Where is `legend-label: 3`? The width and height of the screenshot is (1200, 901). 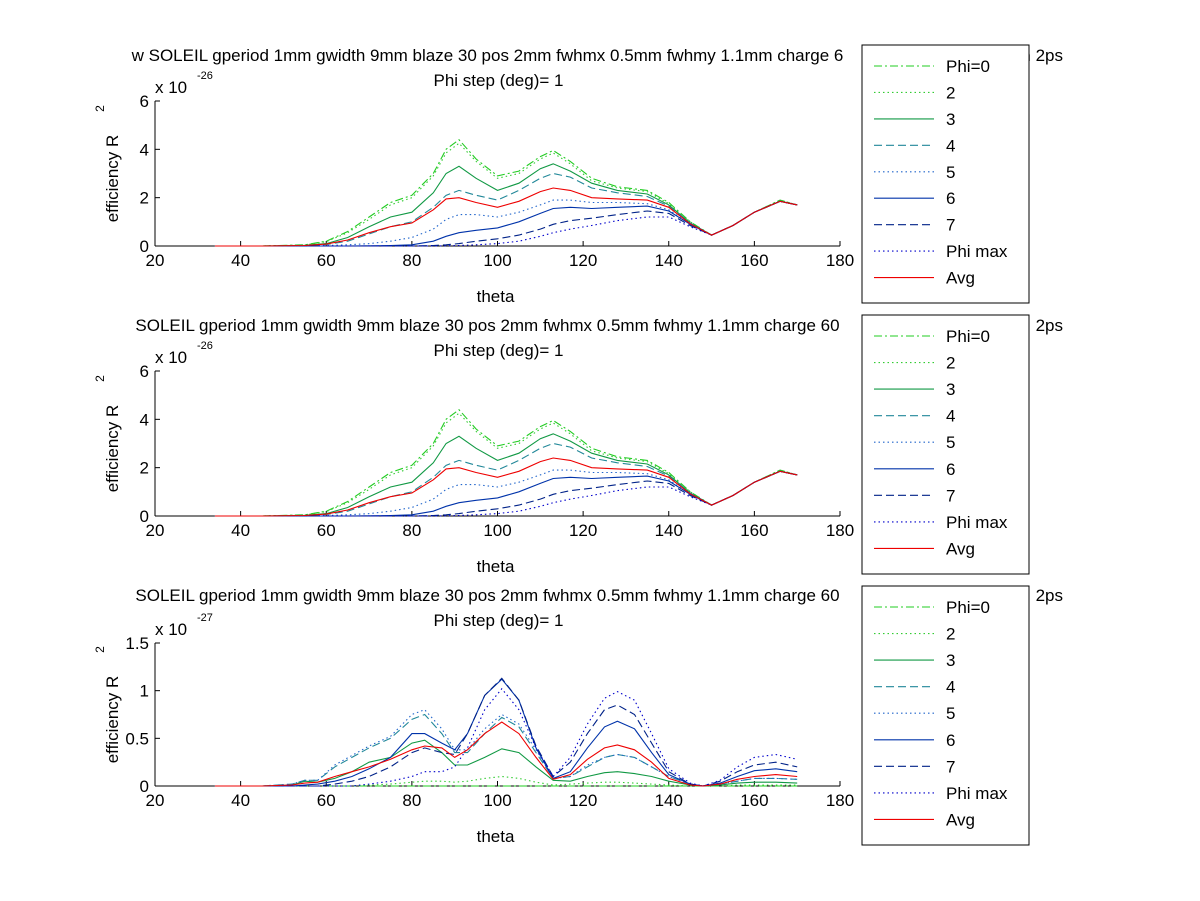 legend-label: 3 is located at coordinates (950, 660).